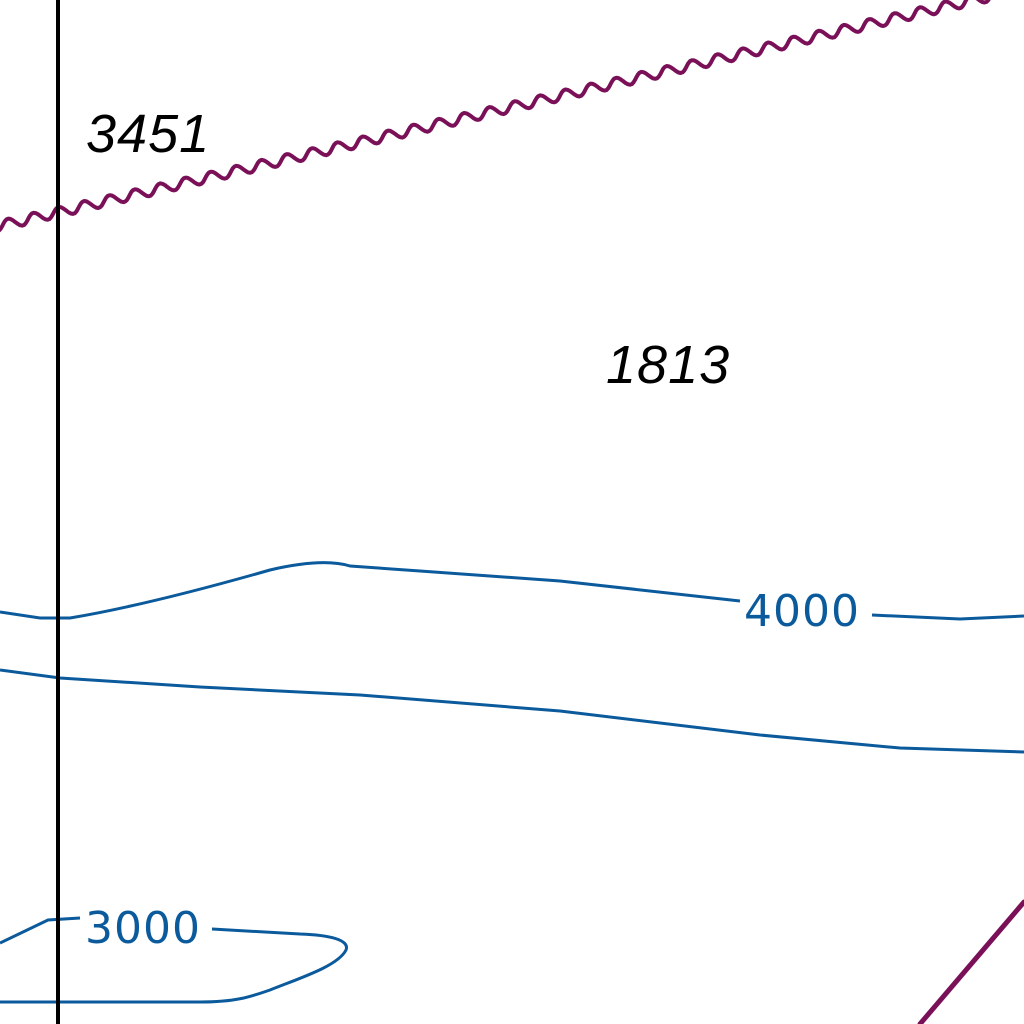 The height and width of the screenshot is (1024, 1024). I want to click on contour-line-middle, so click(512, 711).